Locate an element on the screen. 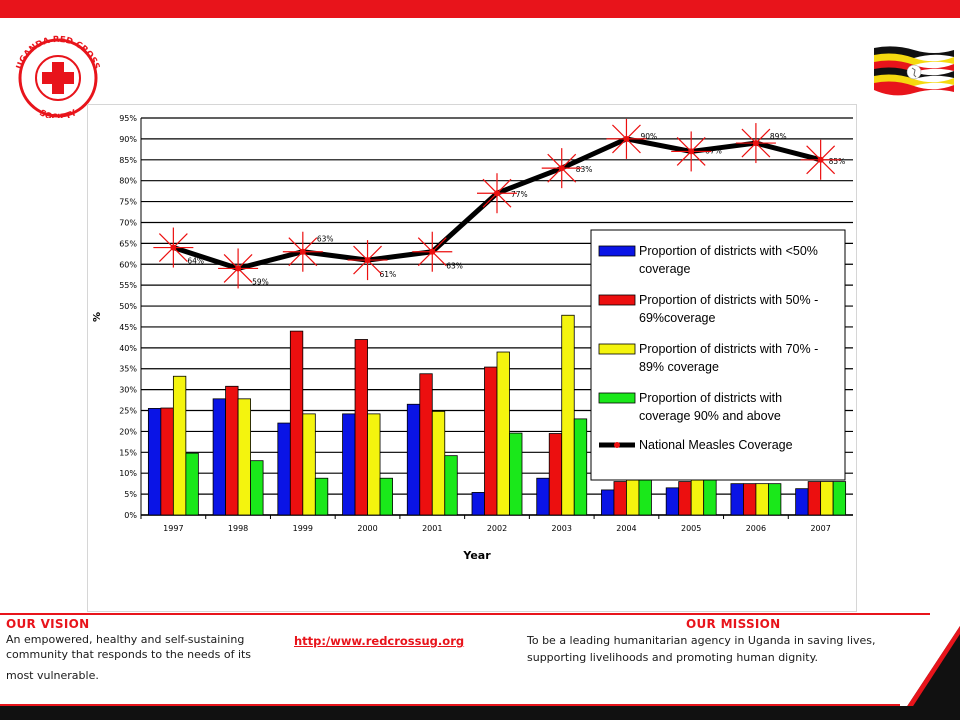  data-label: 83% is located at coordinates (584, 169).